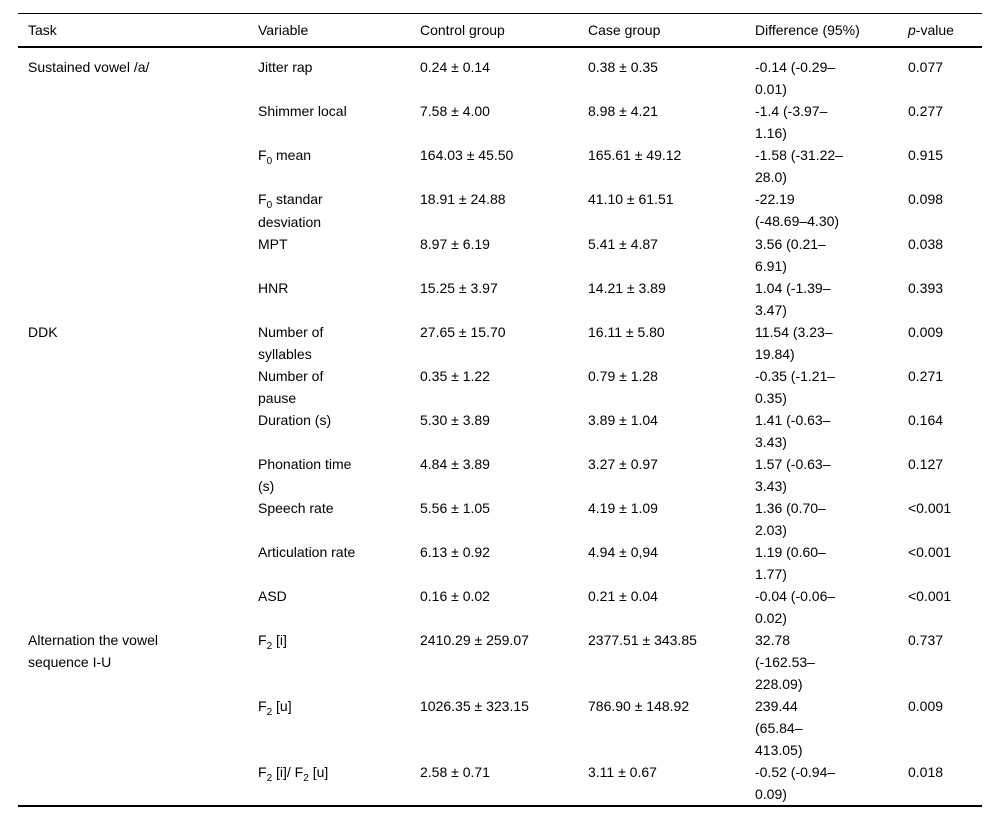  I want to click on difference-cell: 1.19 (0.60– 1.77), so click(790, 562).